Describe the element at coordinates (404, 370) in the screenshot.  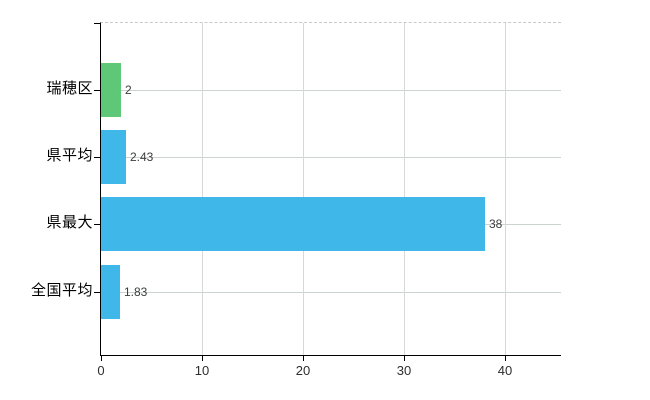
I see `x-tick-label: 30` at that location.